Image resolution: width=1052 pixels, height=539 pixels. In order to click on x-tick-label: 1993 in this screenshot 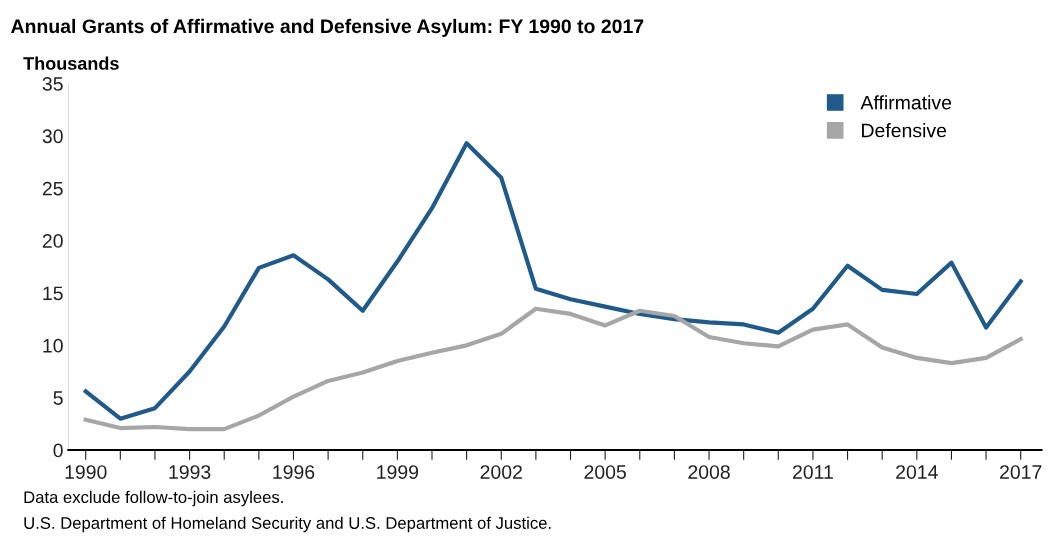, I will do `click(190, 472)`.